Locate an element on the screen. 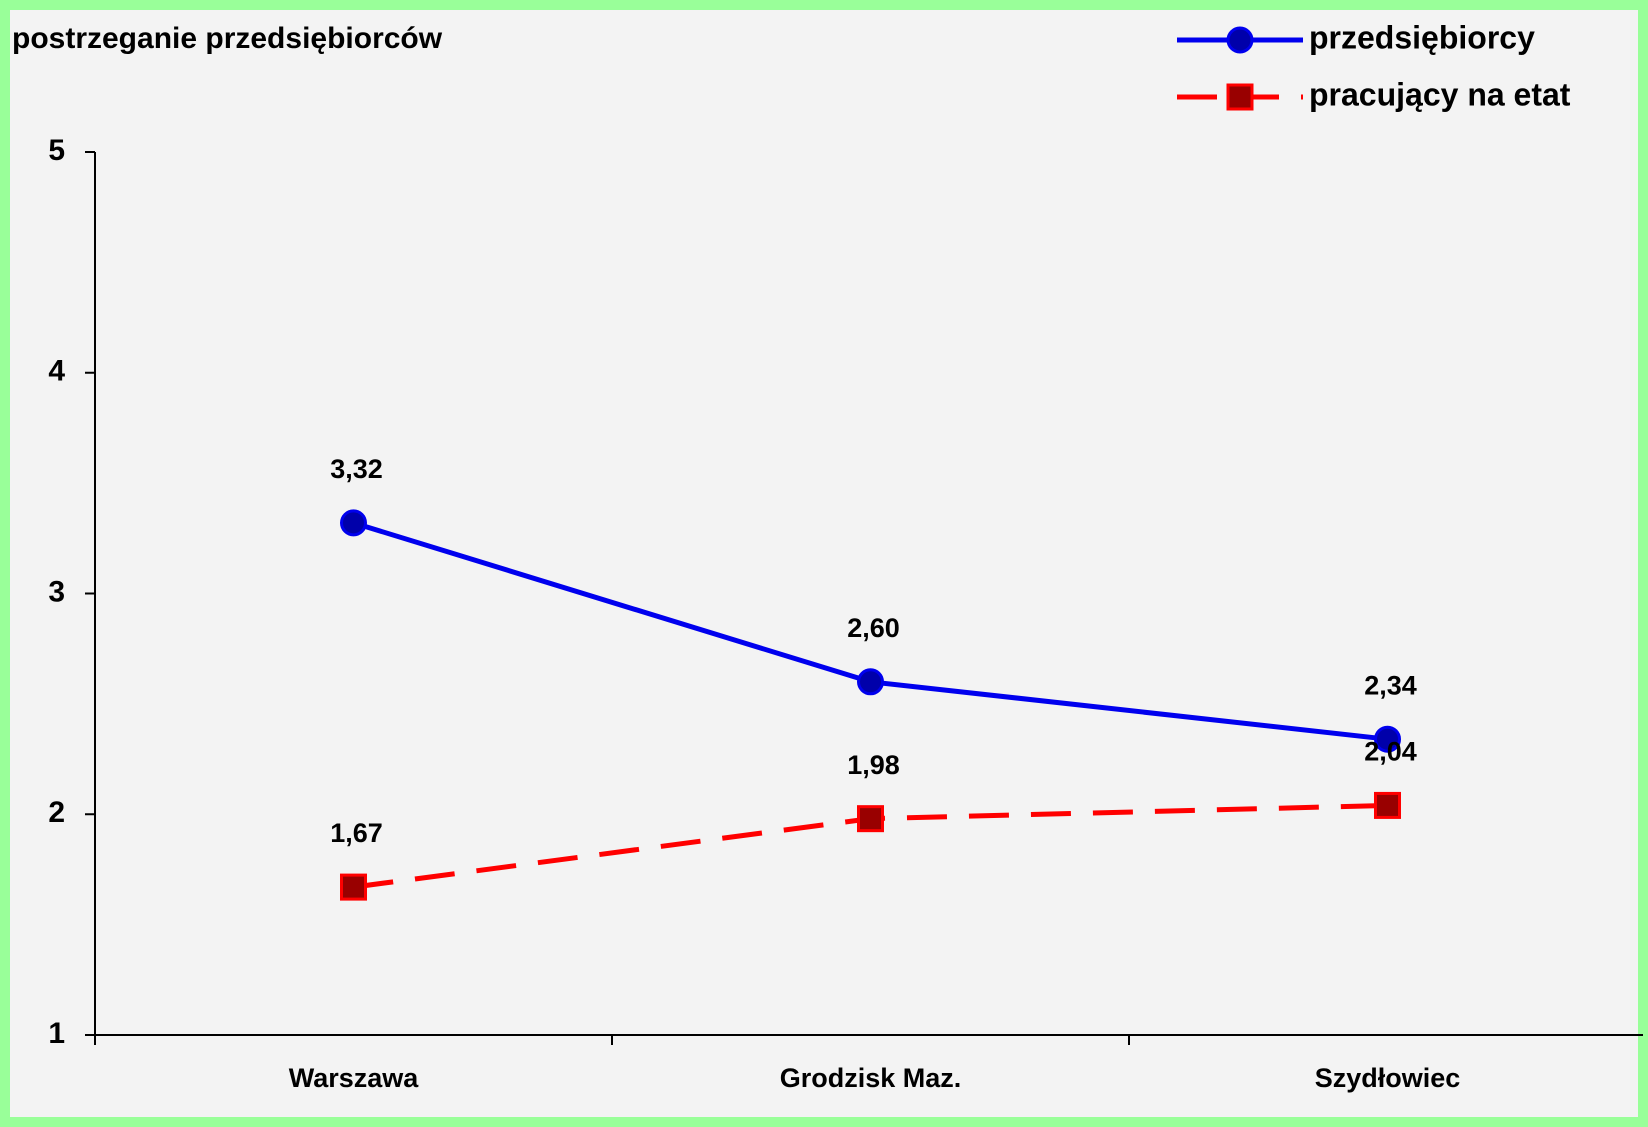  x-tick-label: Szydłowiec is located at coordinates (1388, 1078).